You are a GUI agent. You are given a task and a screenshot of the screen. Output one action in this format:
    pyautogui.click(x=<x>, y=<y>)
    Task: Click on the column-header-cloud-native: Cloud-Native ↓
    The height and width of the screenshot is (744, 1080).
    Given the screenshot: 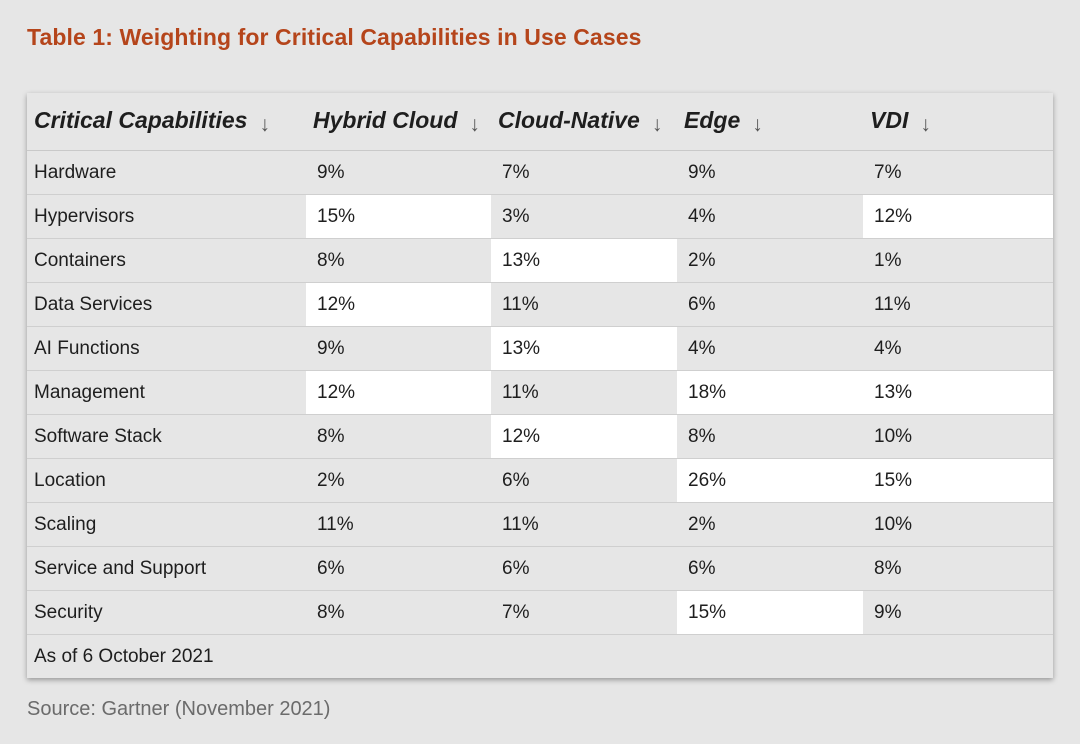 What is the action you would take?
    pyautogui.click(x=584, y=122)
    